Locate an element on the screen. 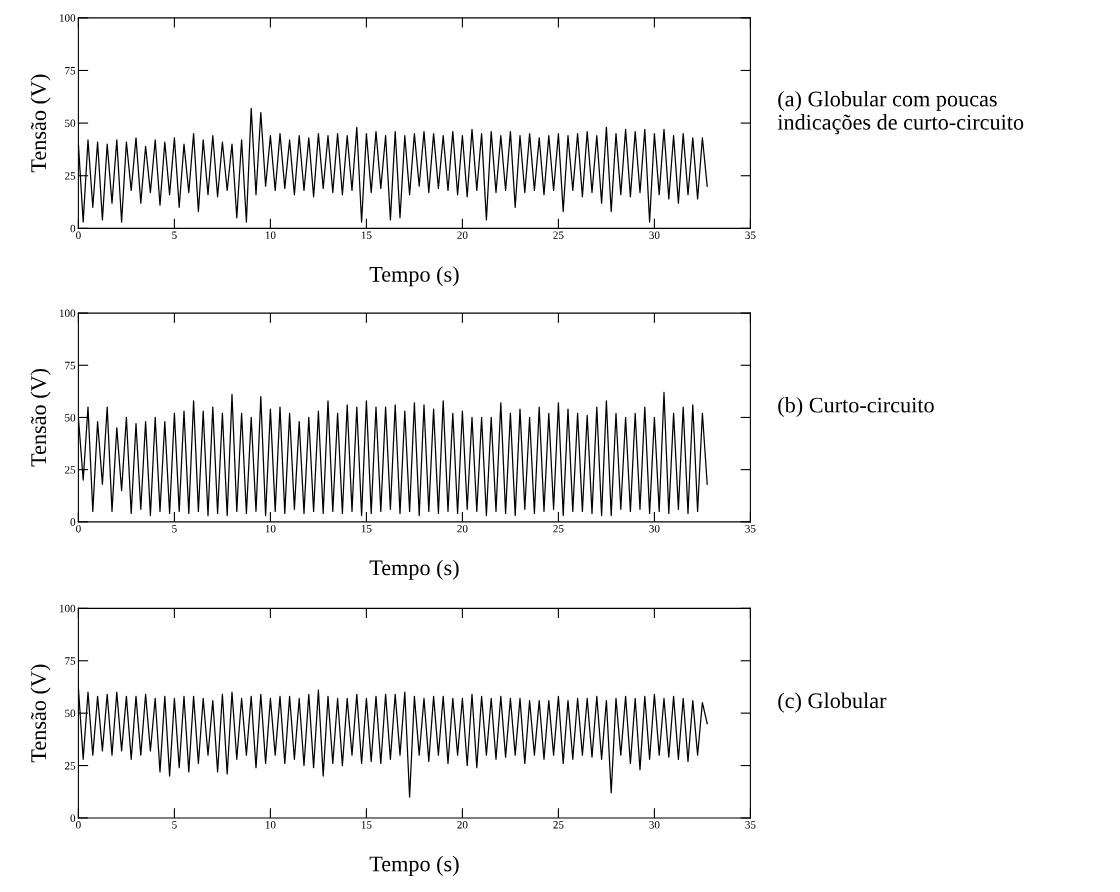 This screenshot has height=892, width=1120. text: (b) Curto-circuito is located at coordinates (856, 407).